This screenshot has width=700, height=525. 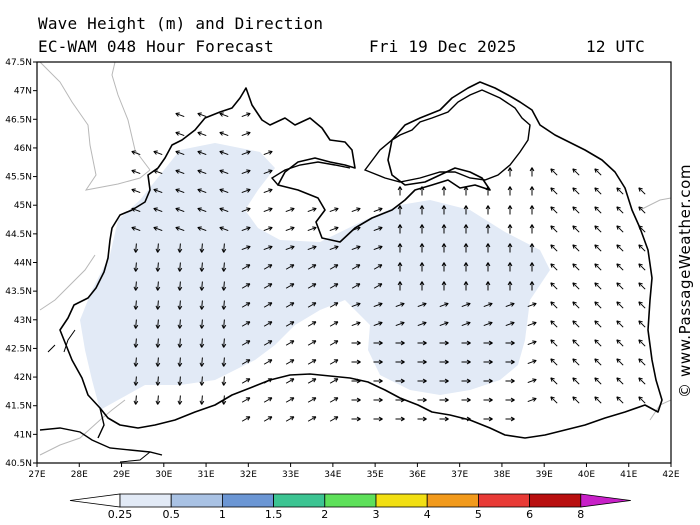 I want to click on lat-label: 44.5N, so click(x=18, y=235).